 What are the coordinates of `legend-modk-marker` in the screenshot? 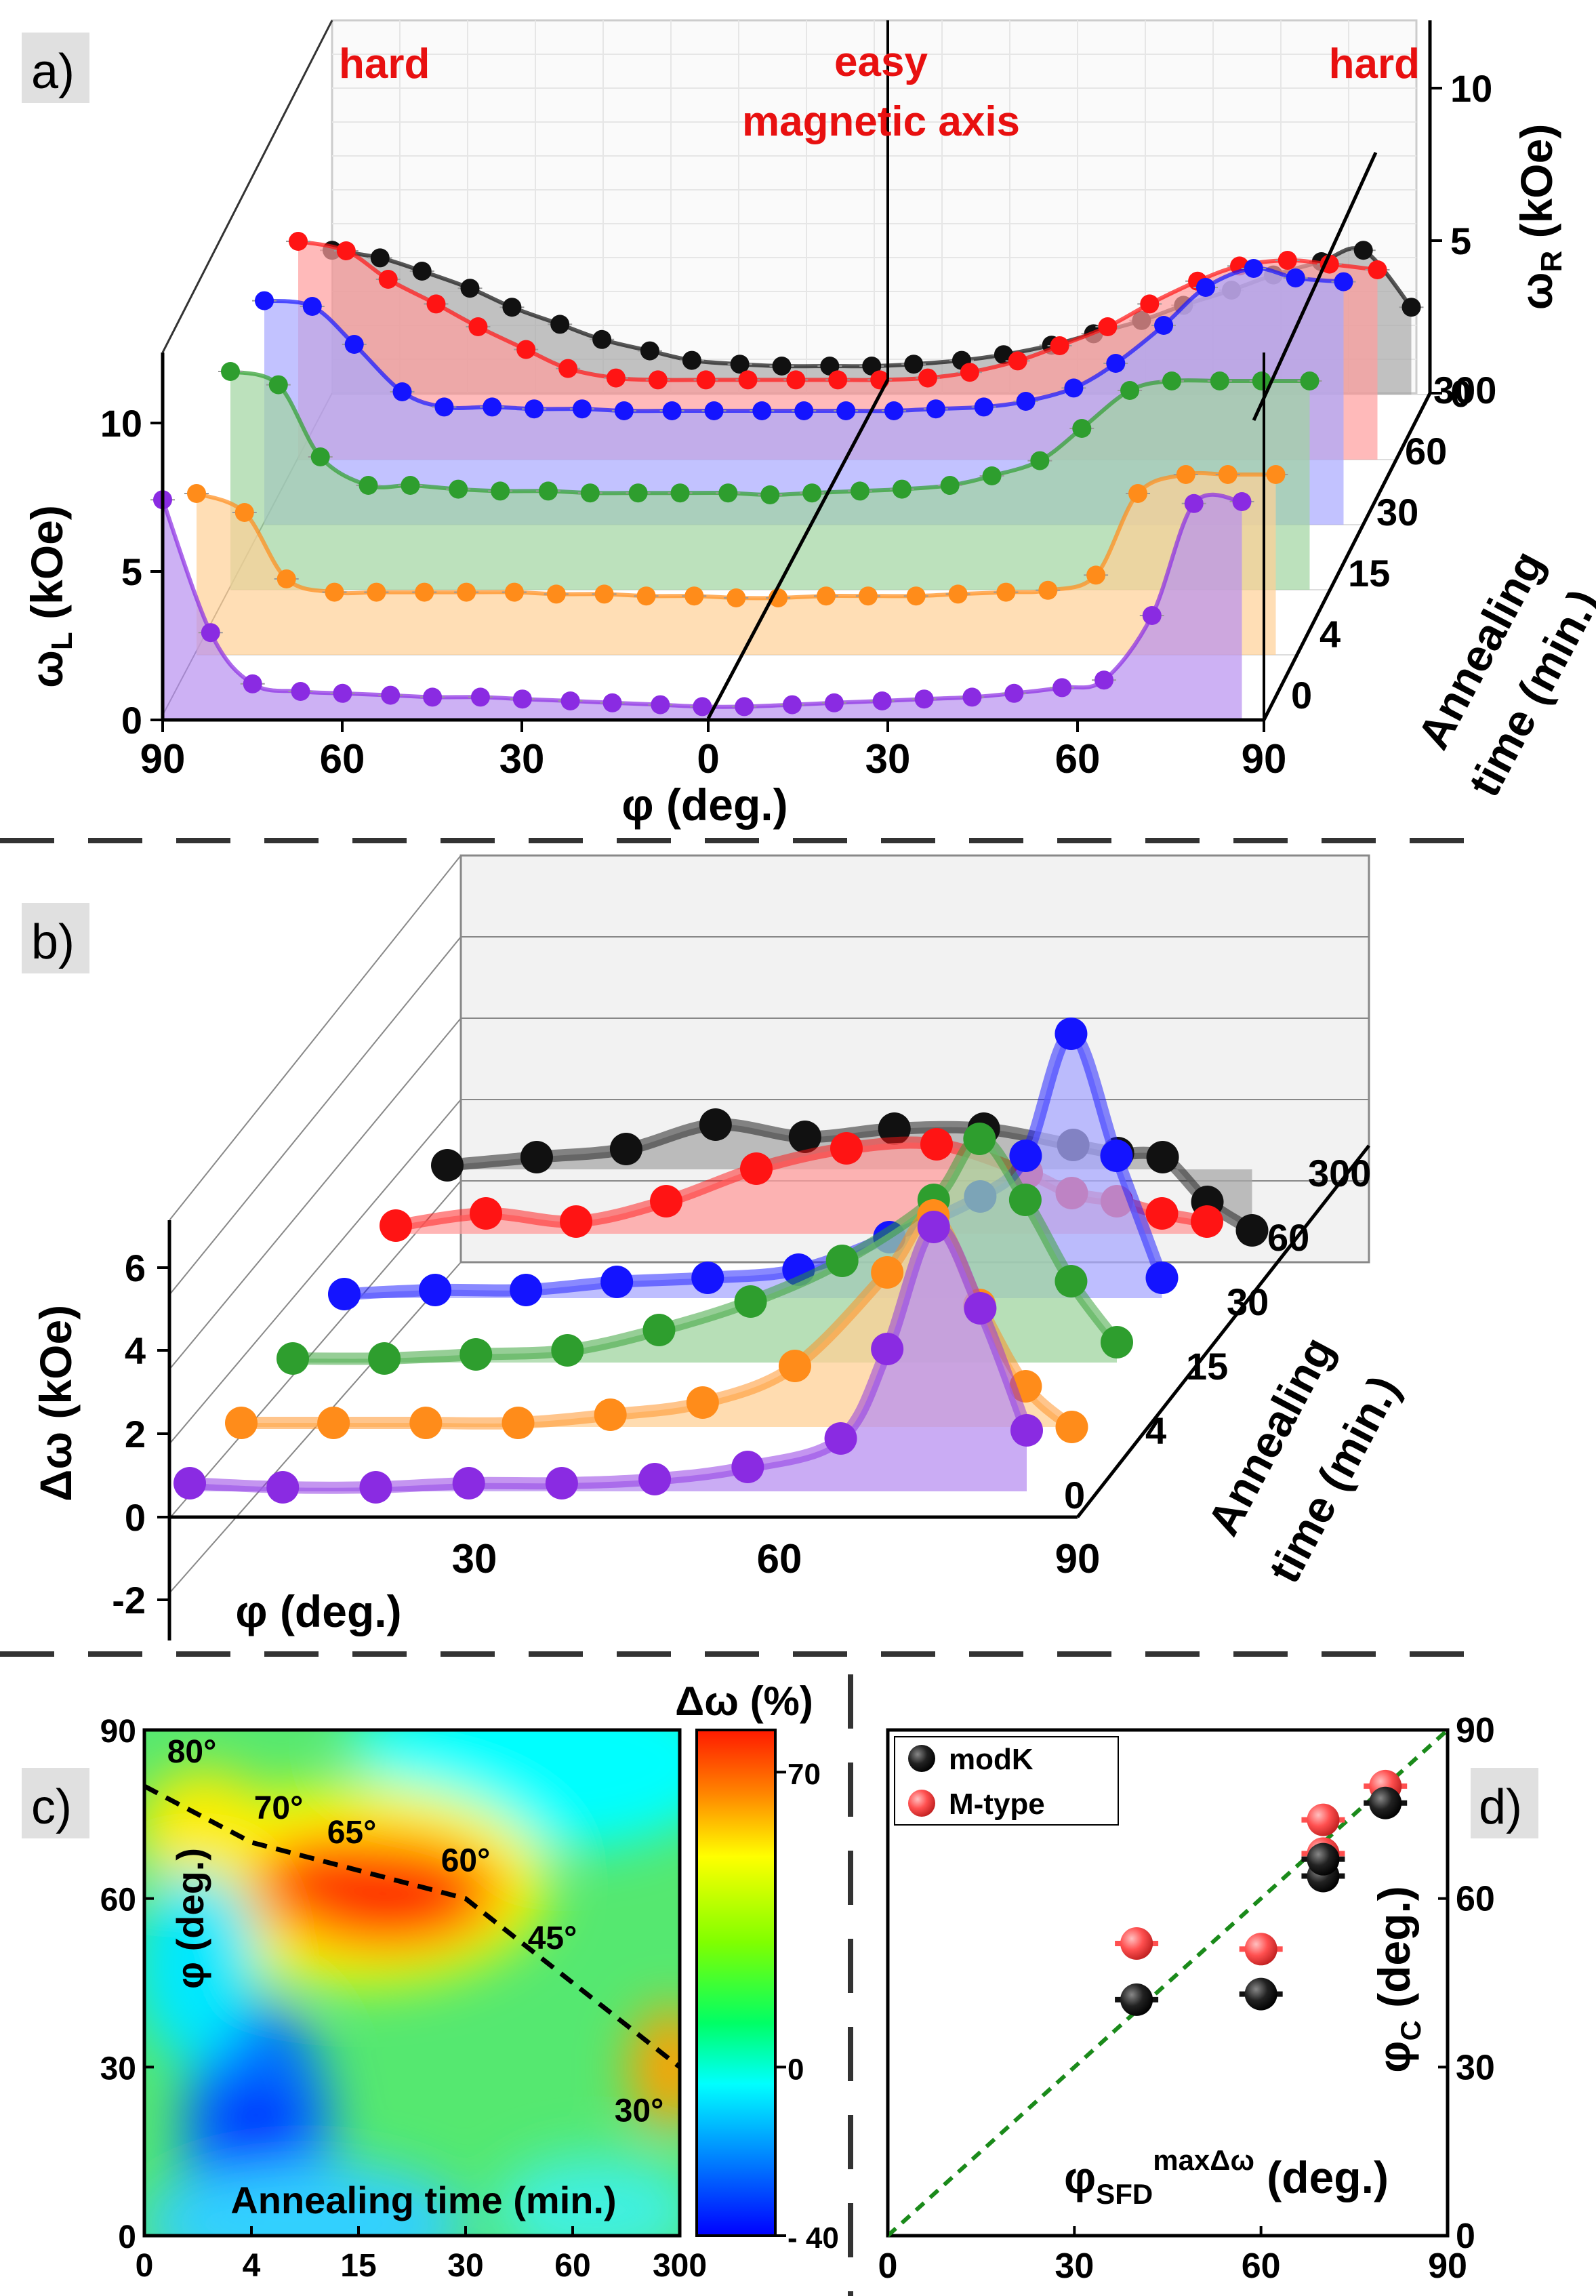 It's located at (921, 1758).